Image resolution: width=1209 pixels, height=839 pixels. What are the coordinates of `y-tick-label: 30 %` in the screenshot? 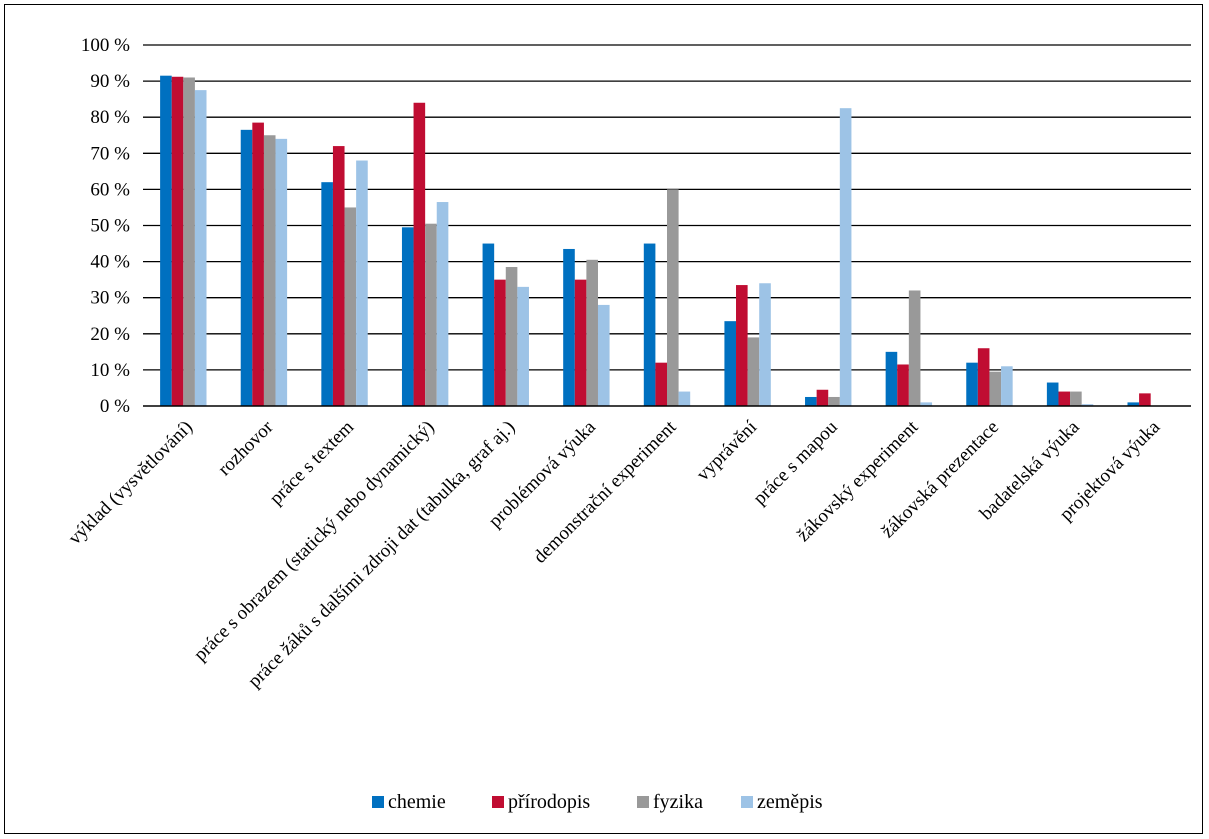 It's located at (110, 298).